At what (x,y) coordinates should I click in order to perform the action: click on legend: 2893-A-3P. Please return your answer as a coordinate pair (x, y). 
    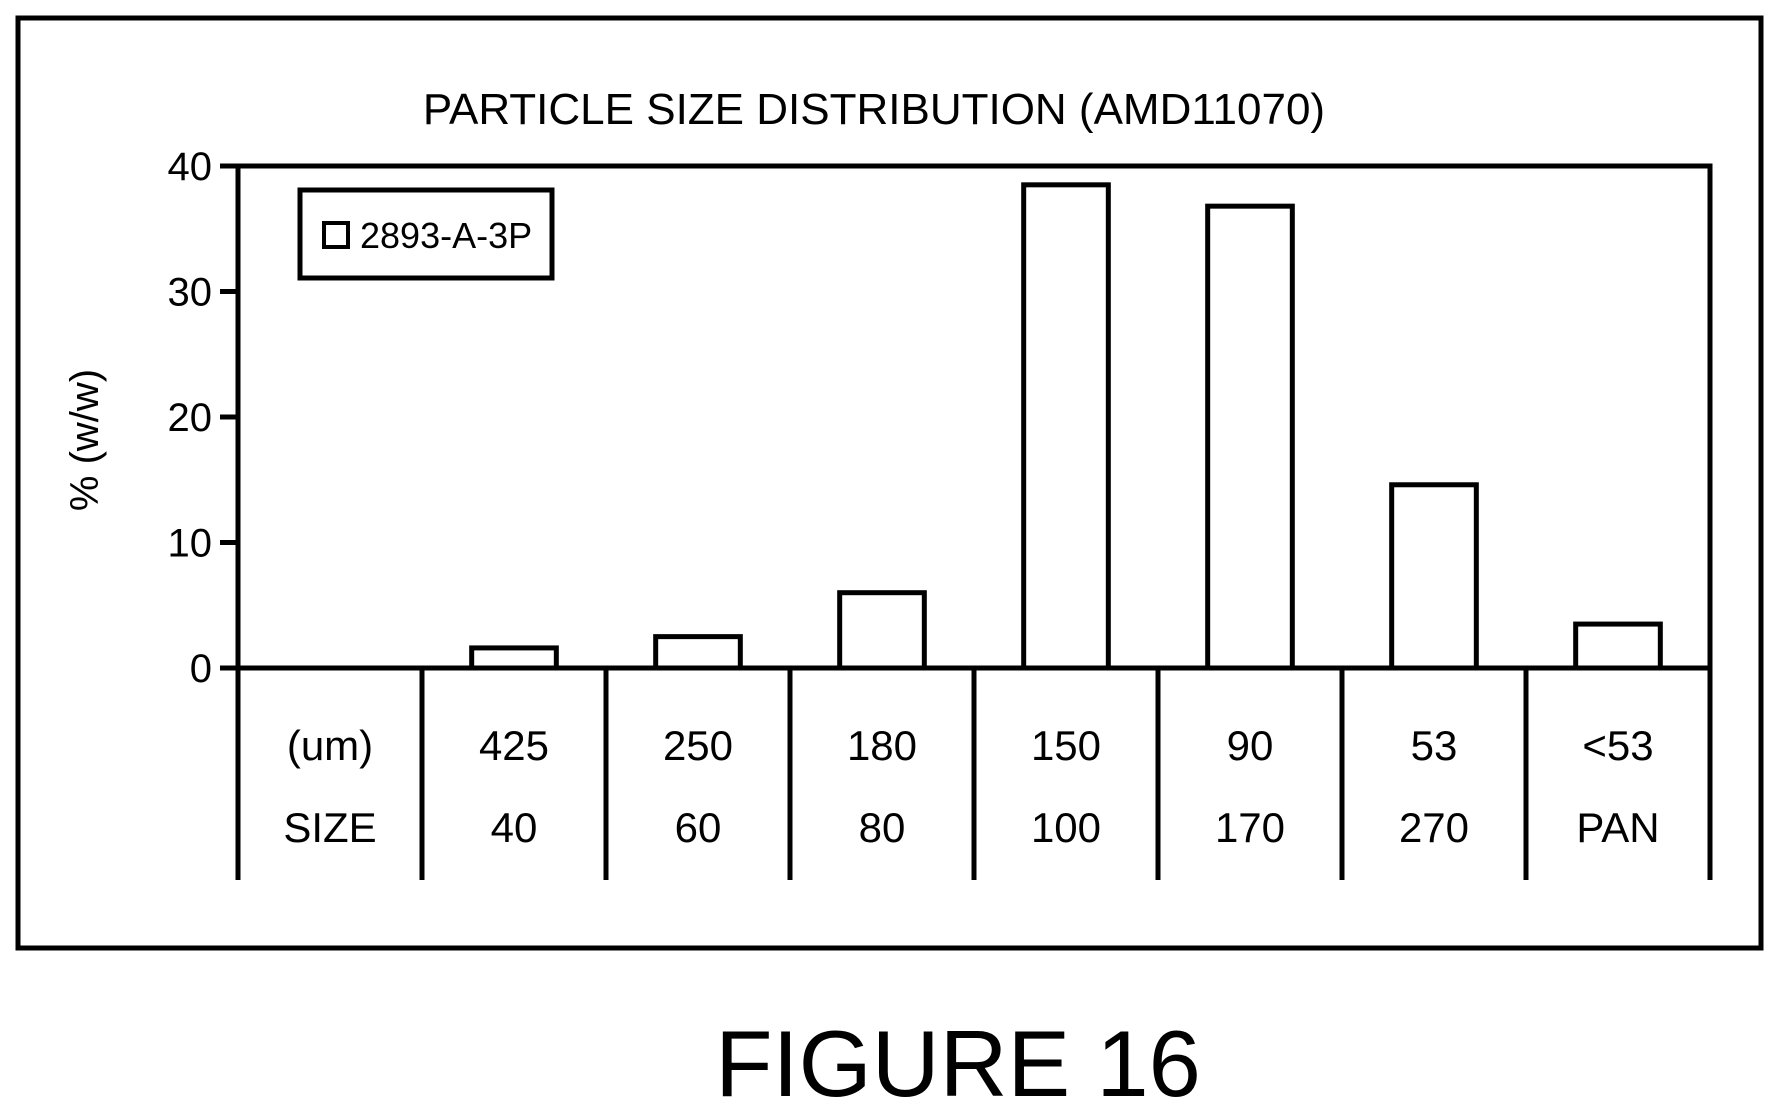
    Looking at the image, I should click on (426, 234).